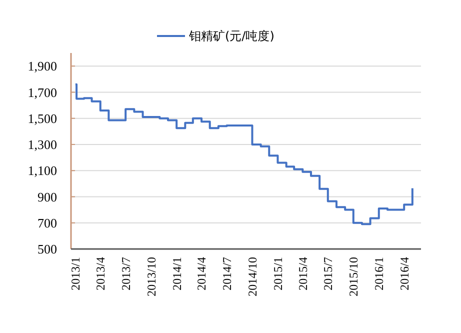  What do you see at coordinates (101, 273) in the screenshot?
I see `x-tick-label: 2013/4` at bounding box center [101, 273].